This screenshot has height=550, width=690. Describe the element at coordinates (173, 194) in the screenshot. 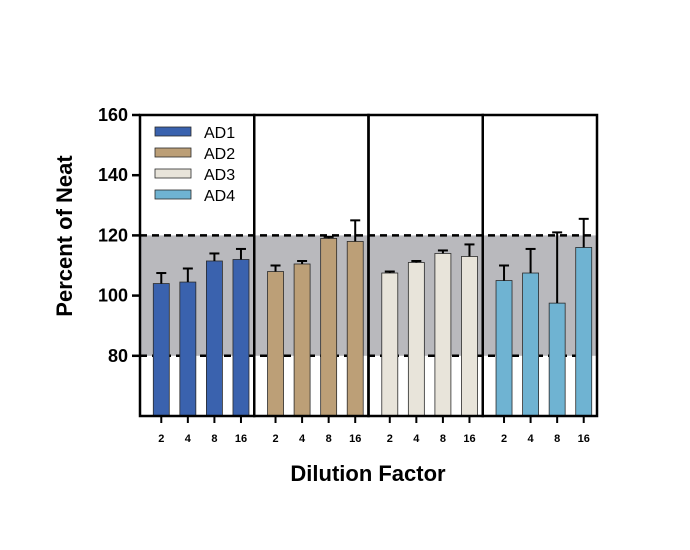

I see `legend-swatch-AD4` at that location.